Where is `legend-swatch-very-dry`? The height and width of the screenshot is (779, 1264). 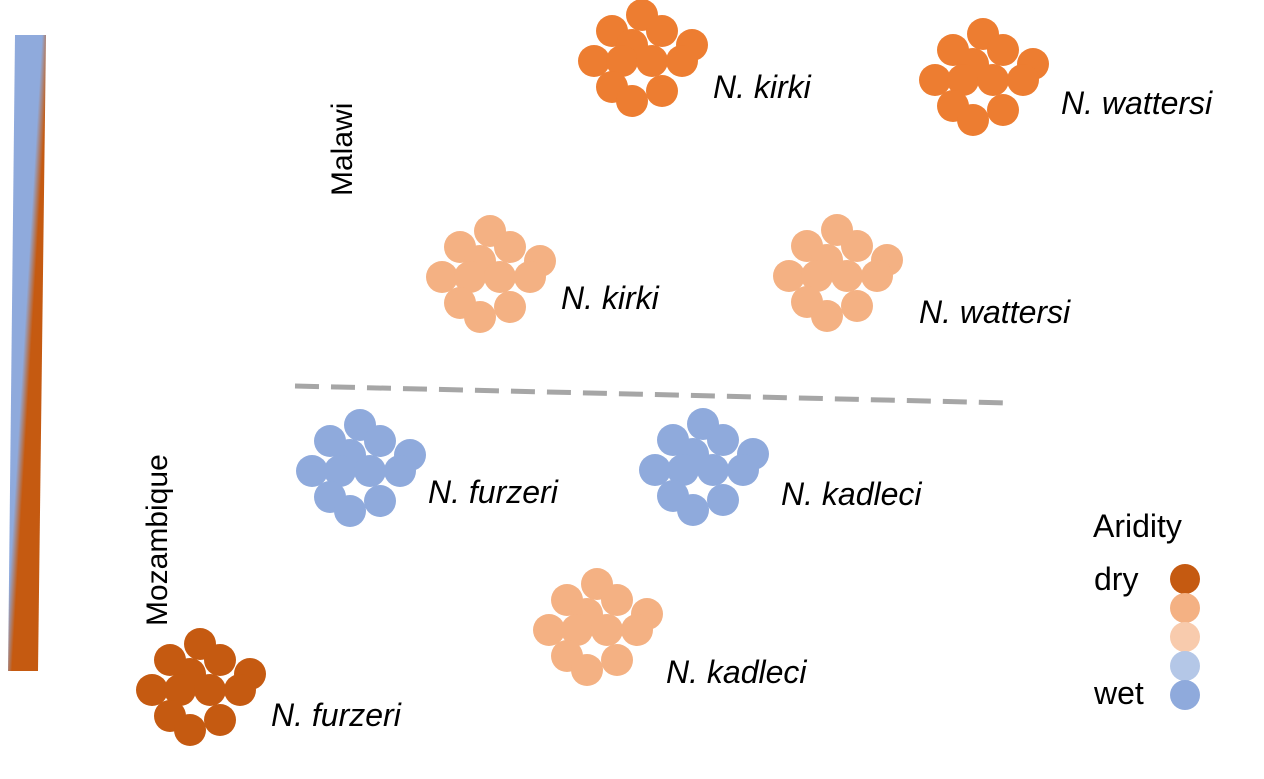 legend-swatch-very-dry is located at coordinates (1185, 579).